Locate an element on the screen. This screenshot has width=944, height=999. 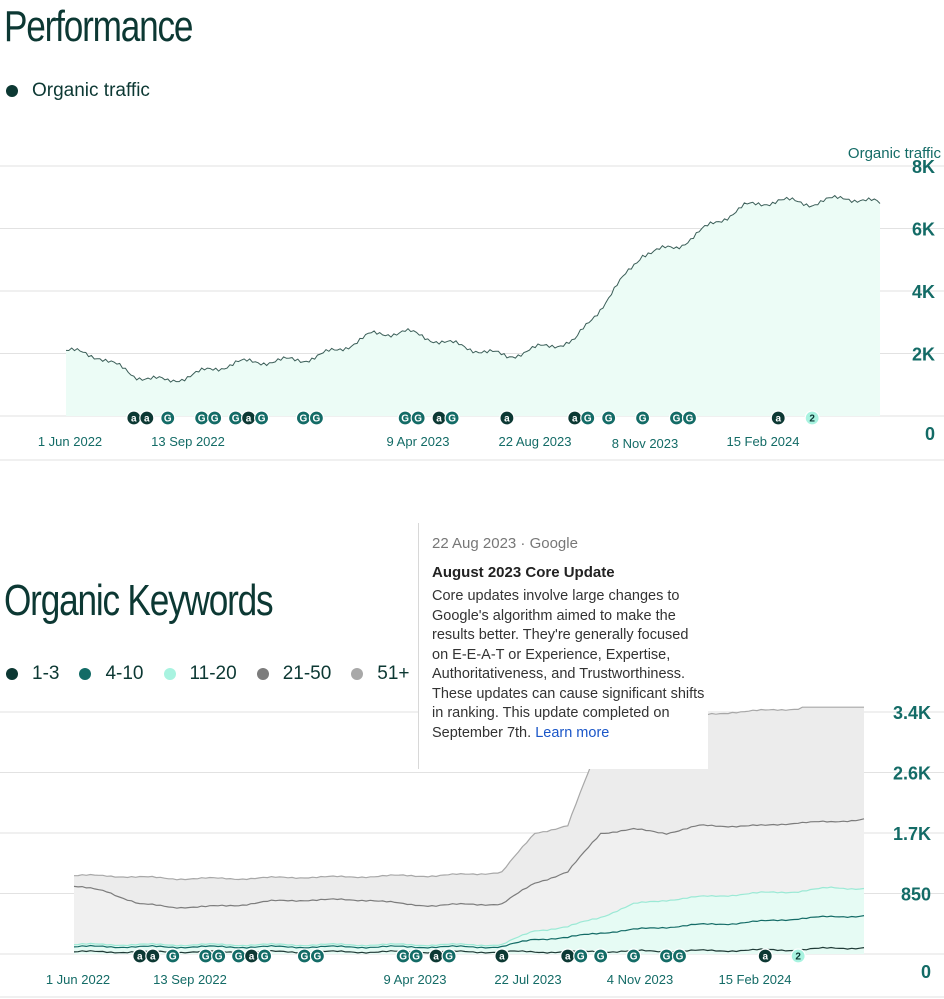
legend-item-4-10: 4-10 is located at coordinates (111, 674).